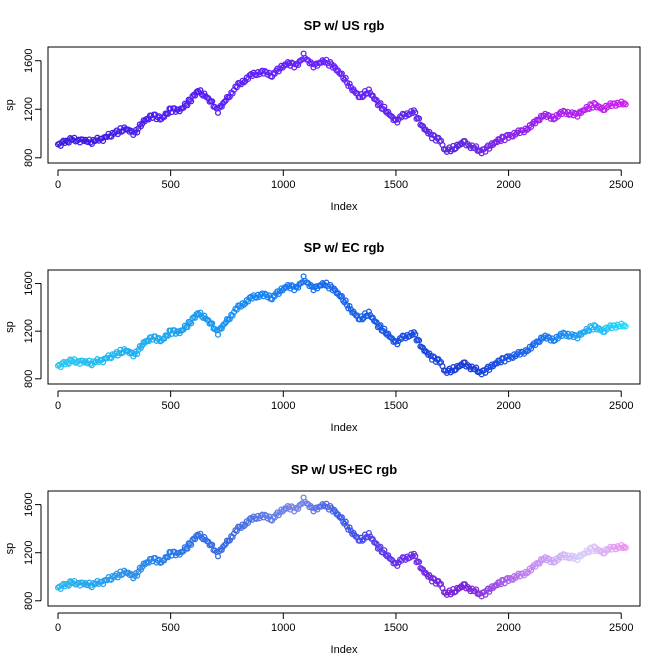 The image size is (666, 665). Describe the element at coordinates (344, 469) in the screenshot. I see `chart-title: SP w/ US+EC rgb` at that location.